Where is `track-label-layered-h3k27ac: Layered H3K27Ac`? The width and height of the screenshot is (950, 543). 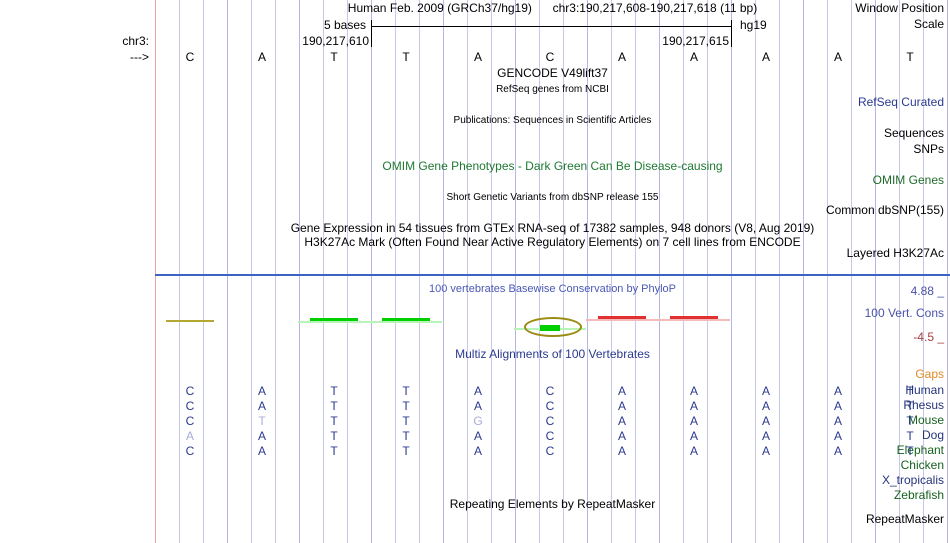
track-label-layered-h3k27ac: Layered H3K27Ac is located at coordinates (895, 253).